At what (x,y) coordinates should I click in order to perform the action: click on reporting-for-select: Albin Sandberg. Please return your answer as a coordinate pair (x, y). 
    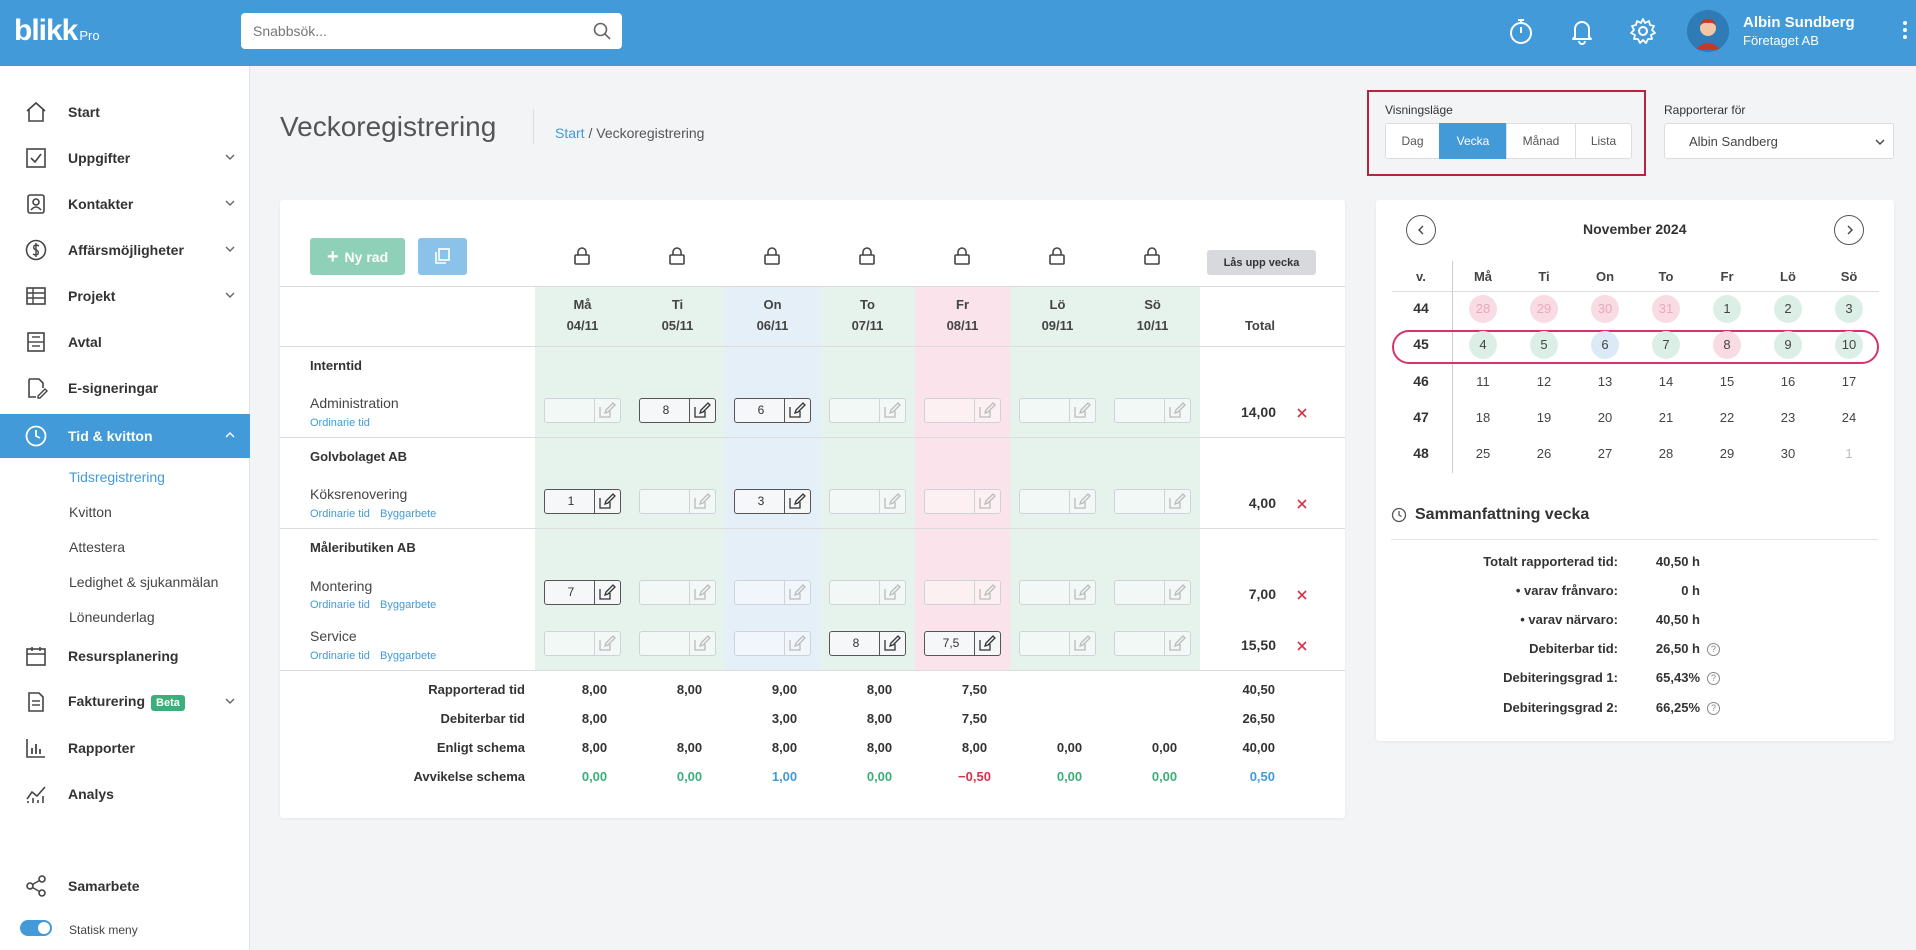
    Looking at the image, I should click on (1779, 141).